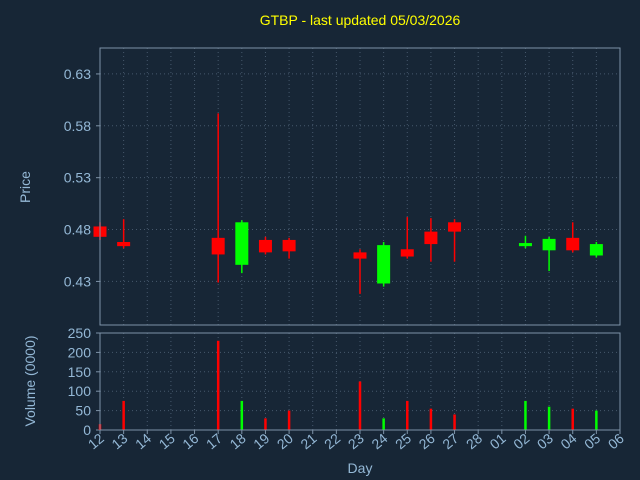 This screenshot has width=640, height=480. What do you see at coordinates (167, 441) in the screenshot?
I see `x-tick-label: 15` at bounding box center [167, 441].